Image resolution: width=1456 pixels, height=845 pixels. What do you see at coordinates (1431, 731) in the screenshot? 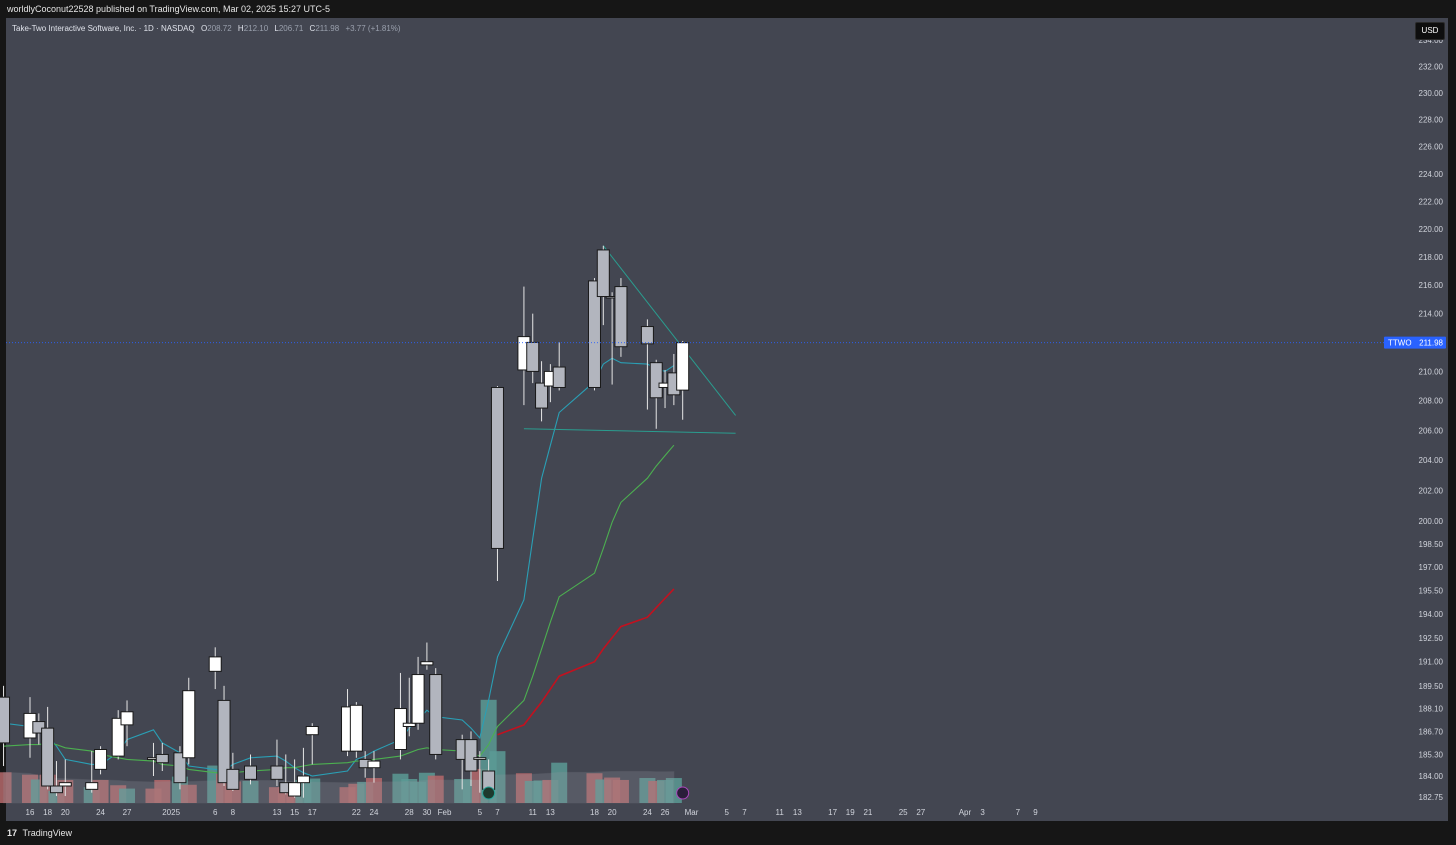
I see `price-axis-tick-label: 186.70` at bounding box center [1431, 731].